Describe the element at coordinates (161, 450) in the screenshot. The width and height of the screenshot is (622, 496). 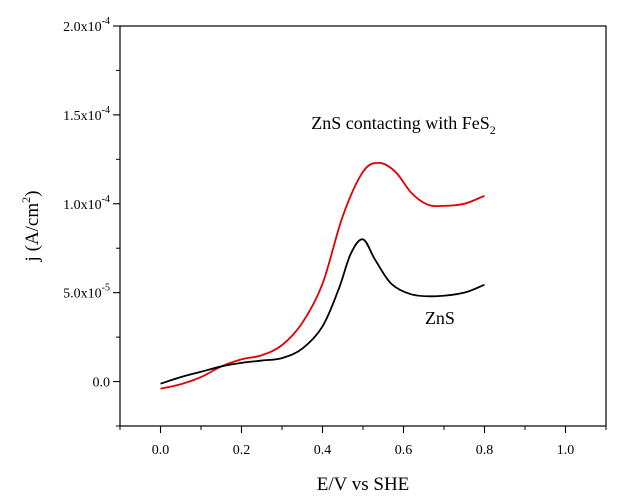
I see `x-tick-label: 0.0` at that location.